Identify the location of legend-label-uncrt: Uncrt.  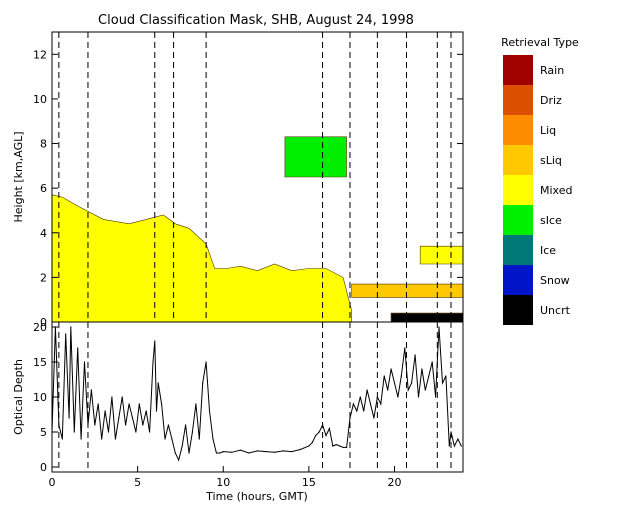
(555, 310).